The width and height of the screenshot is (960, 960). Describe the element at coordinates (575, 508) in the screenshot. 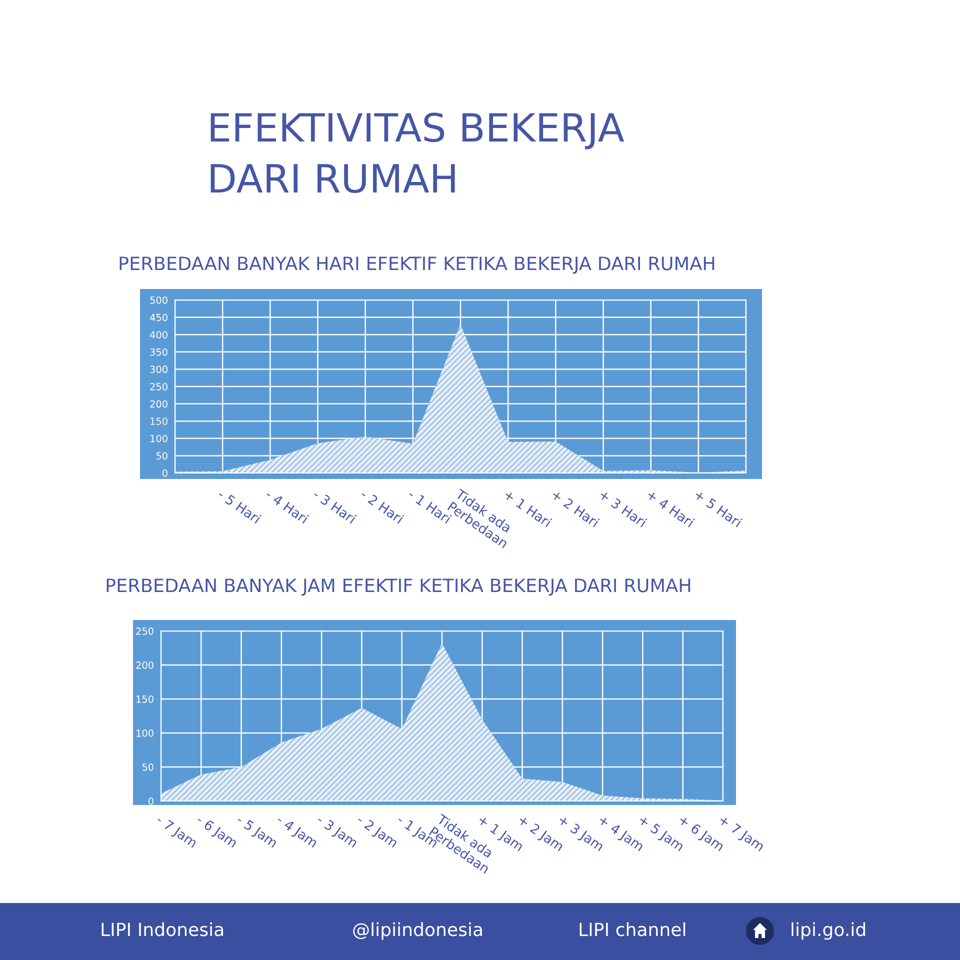

I see `x-tick-label: + 2 Hari` at that location.